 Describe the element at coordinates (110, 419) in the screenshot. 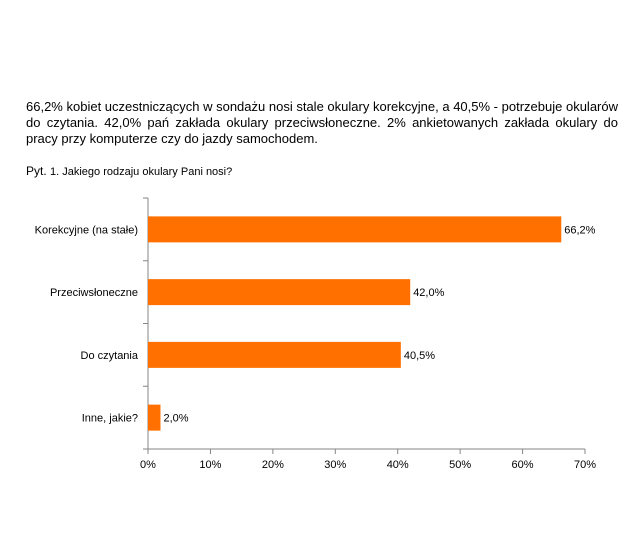

I see `category-label: Inne, jakie?` at that location.